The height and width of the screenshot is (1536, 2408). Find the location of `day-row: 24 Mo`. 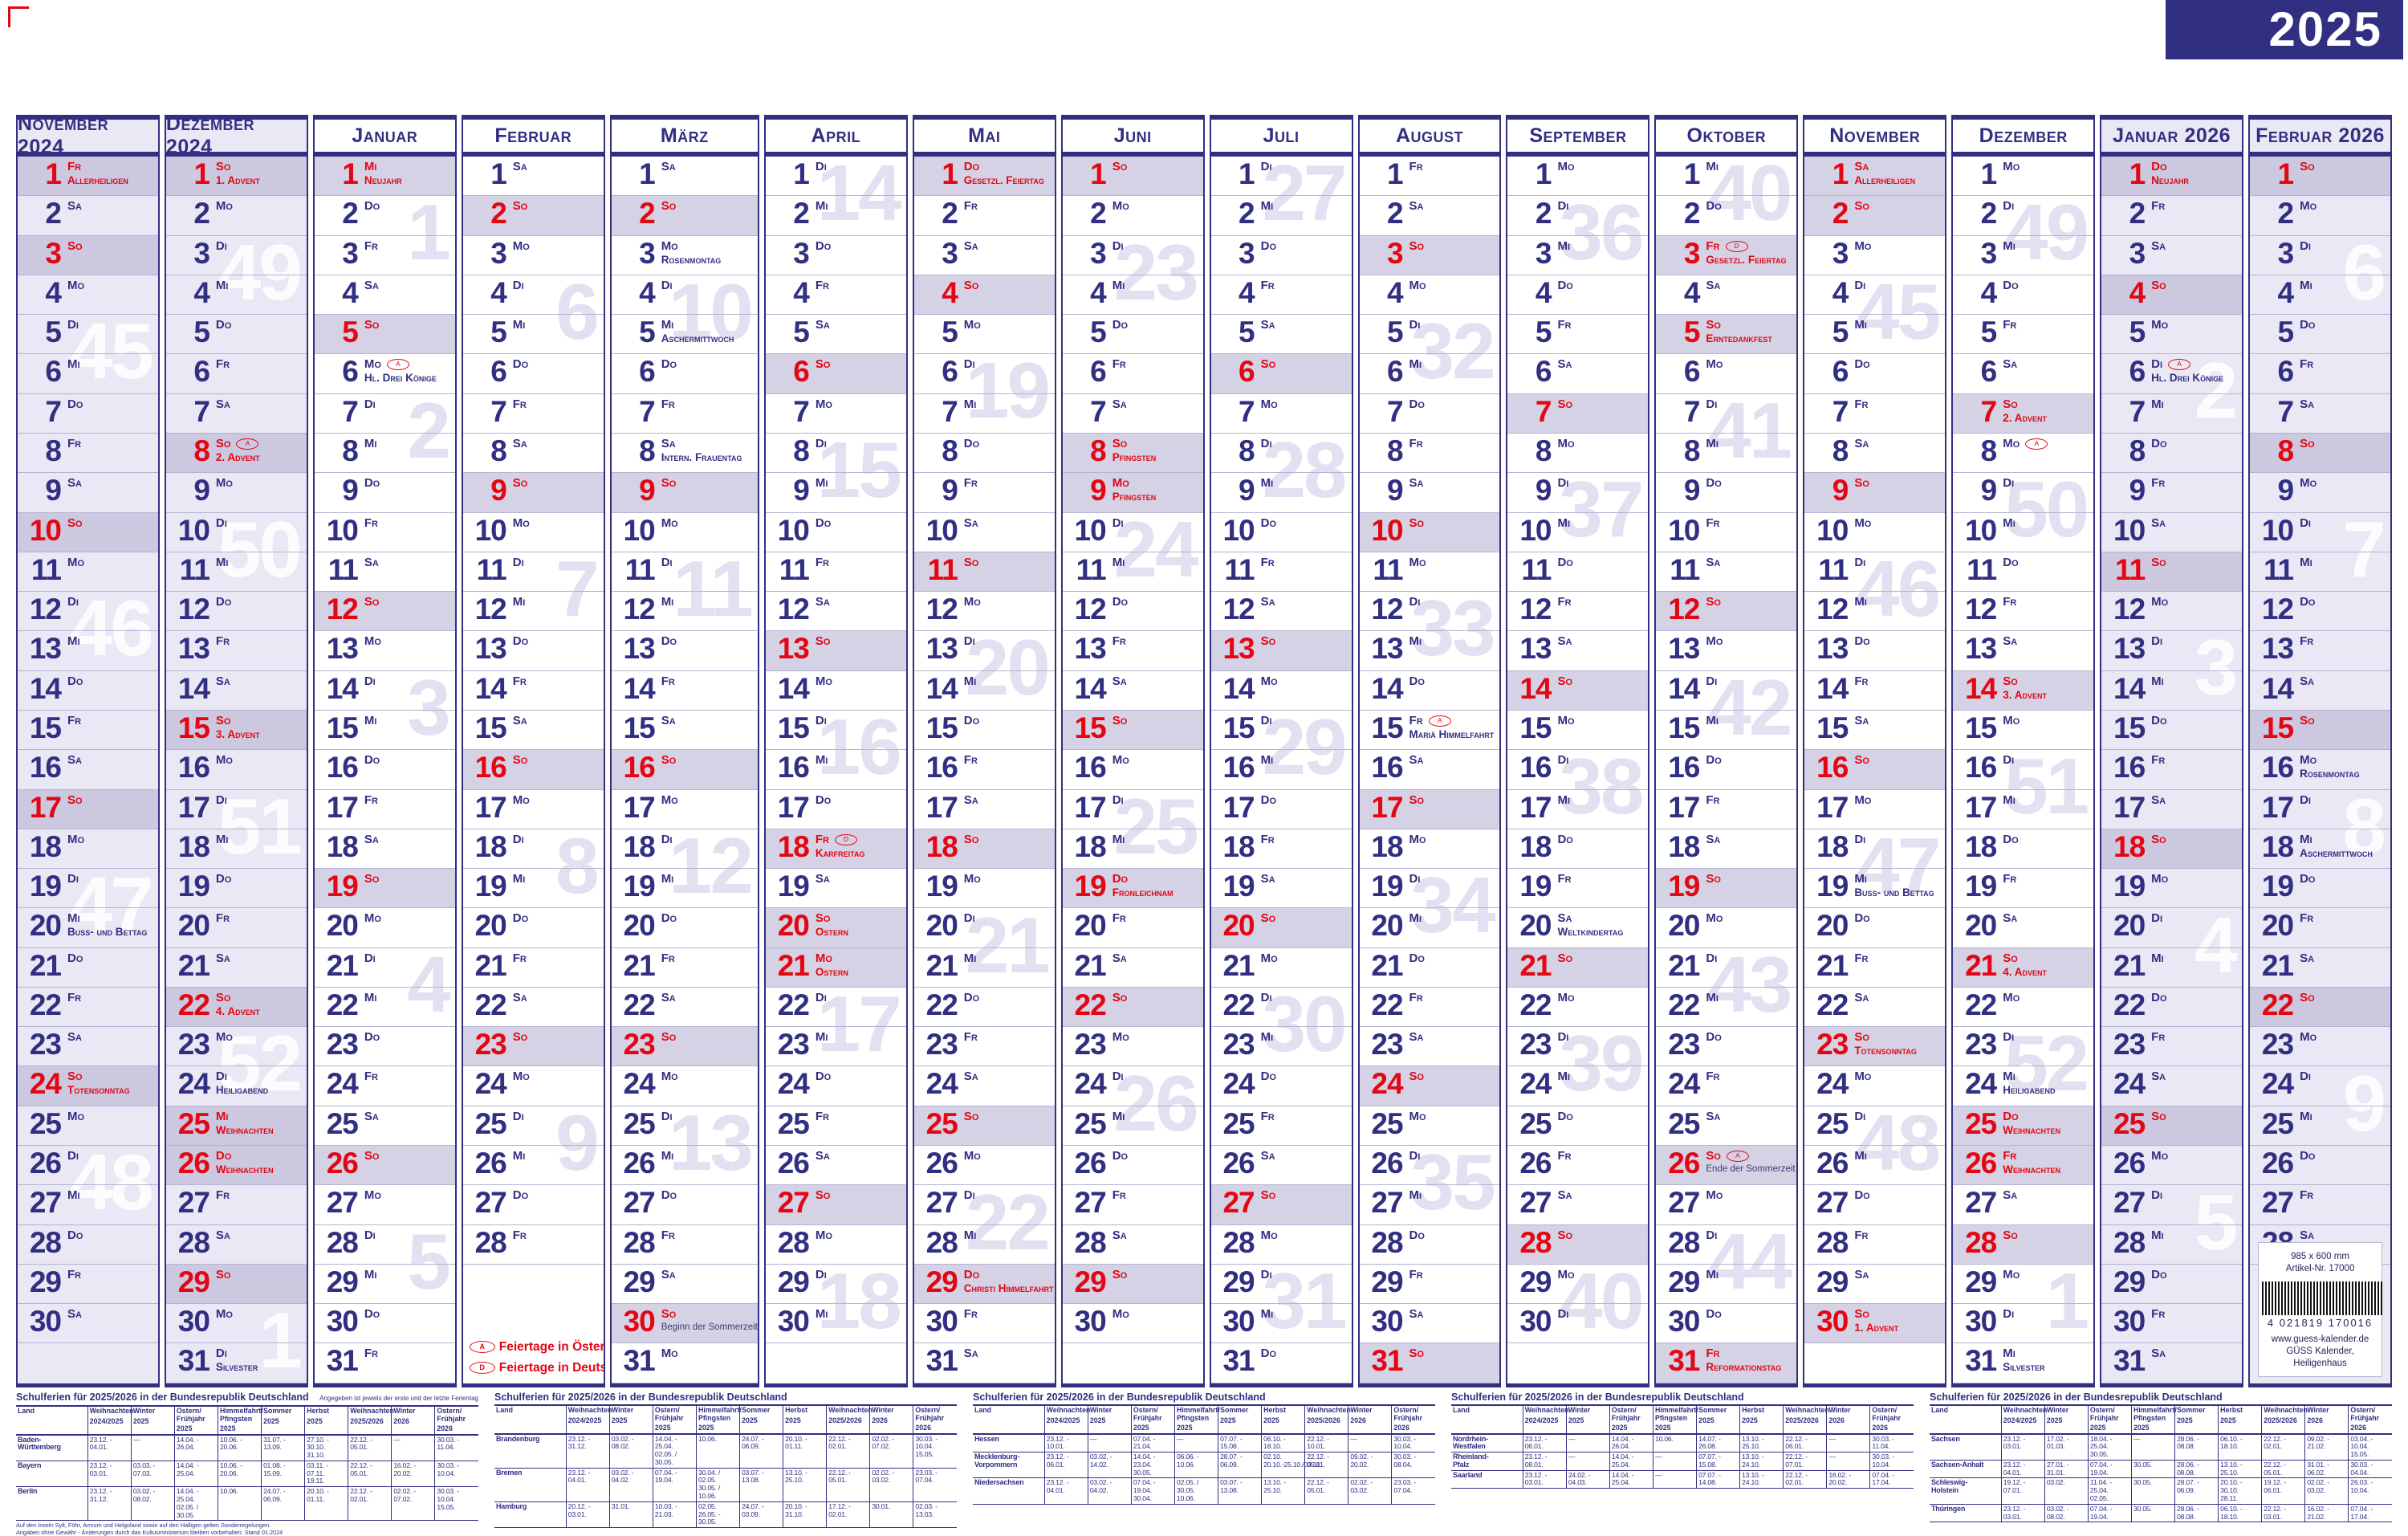

day-row: 24 Mo is located at coordinates (533, 1086).